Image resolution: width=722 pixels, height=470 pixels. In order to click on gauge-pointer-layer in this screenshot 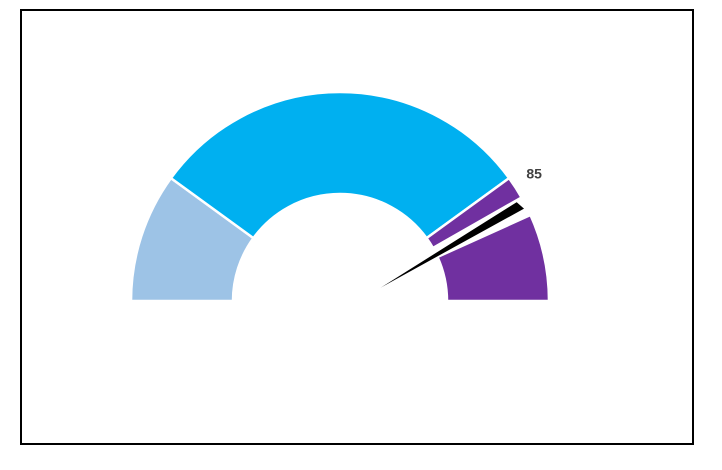, I will do `click(442, 251)`.